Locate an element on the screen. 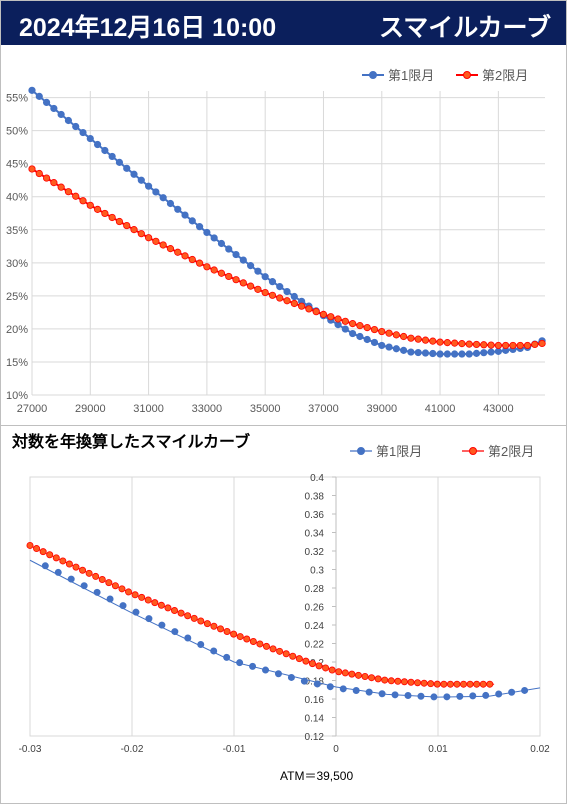 Image resolution: width=567 pixels, height=804 pixels. chart1-legend-label: 第1限月 is located at coordinates (411, 75).